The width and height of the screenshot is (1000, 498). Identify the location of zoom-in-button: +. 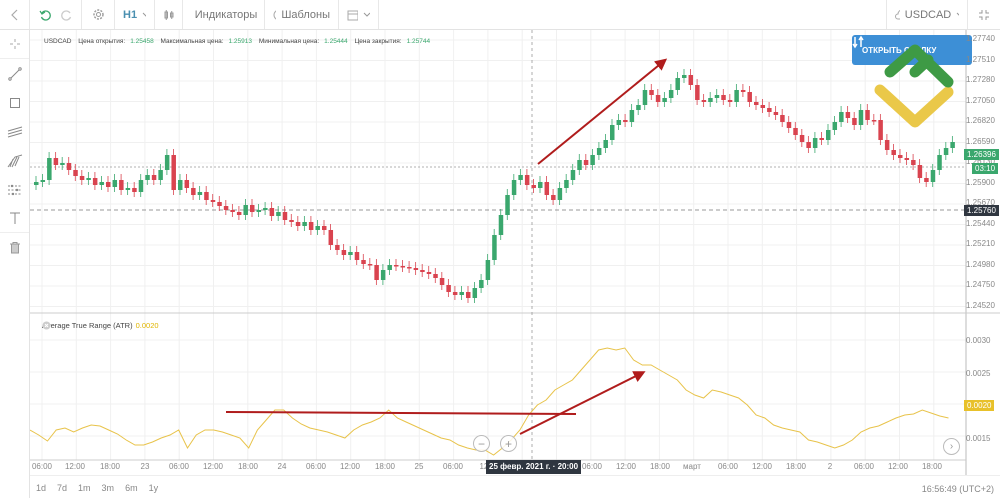
(508, 443).